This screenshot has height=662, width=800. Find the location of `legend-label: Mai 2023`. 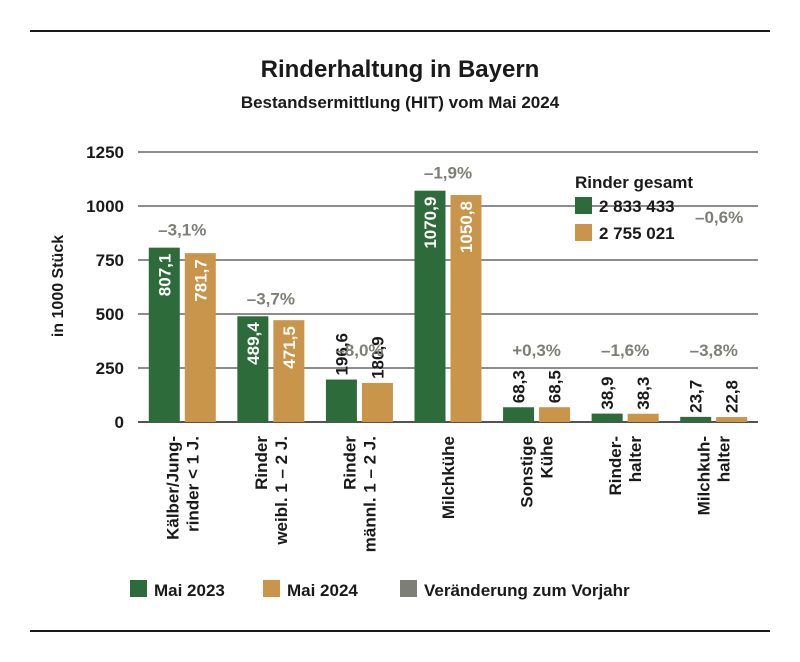

legend-label: Mai 2023 is located at coordinates (189, 590).